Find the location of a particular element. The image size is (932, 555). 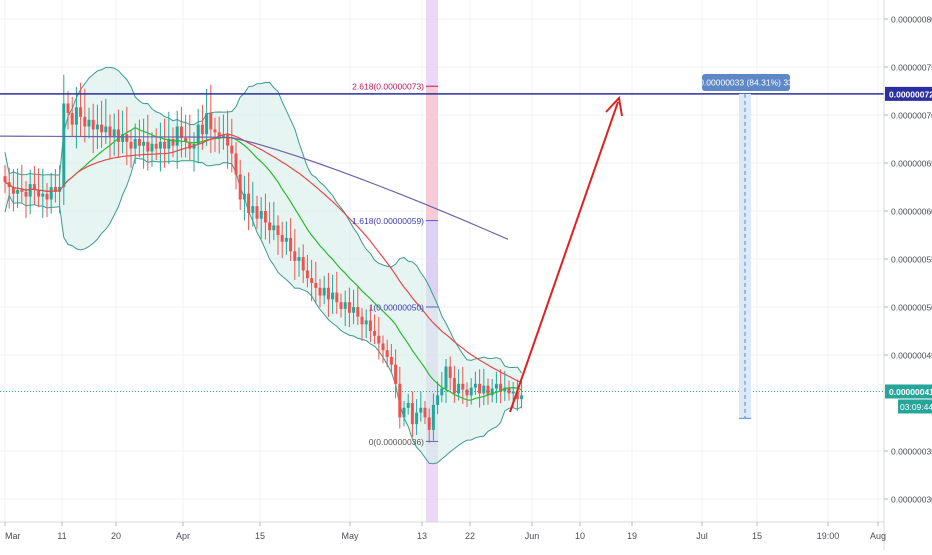

countdown-label: 03:09:44 is located at coordinates (916, 407).